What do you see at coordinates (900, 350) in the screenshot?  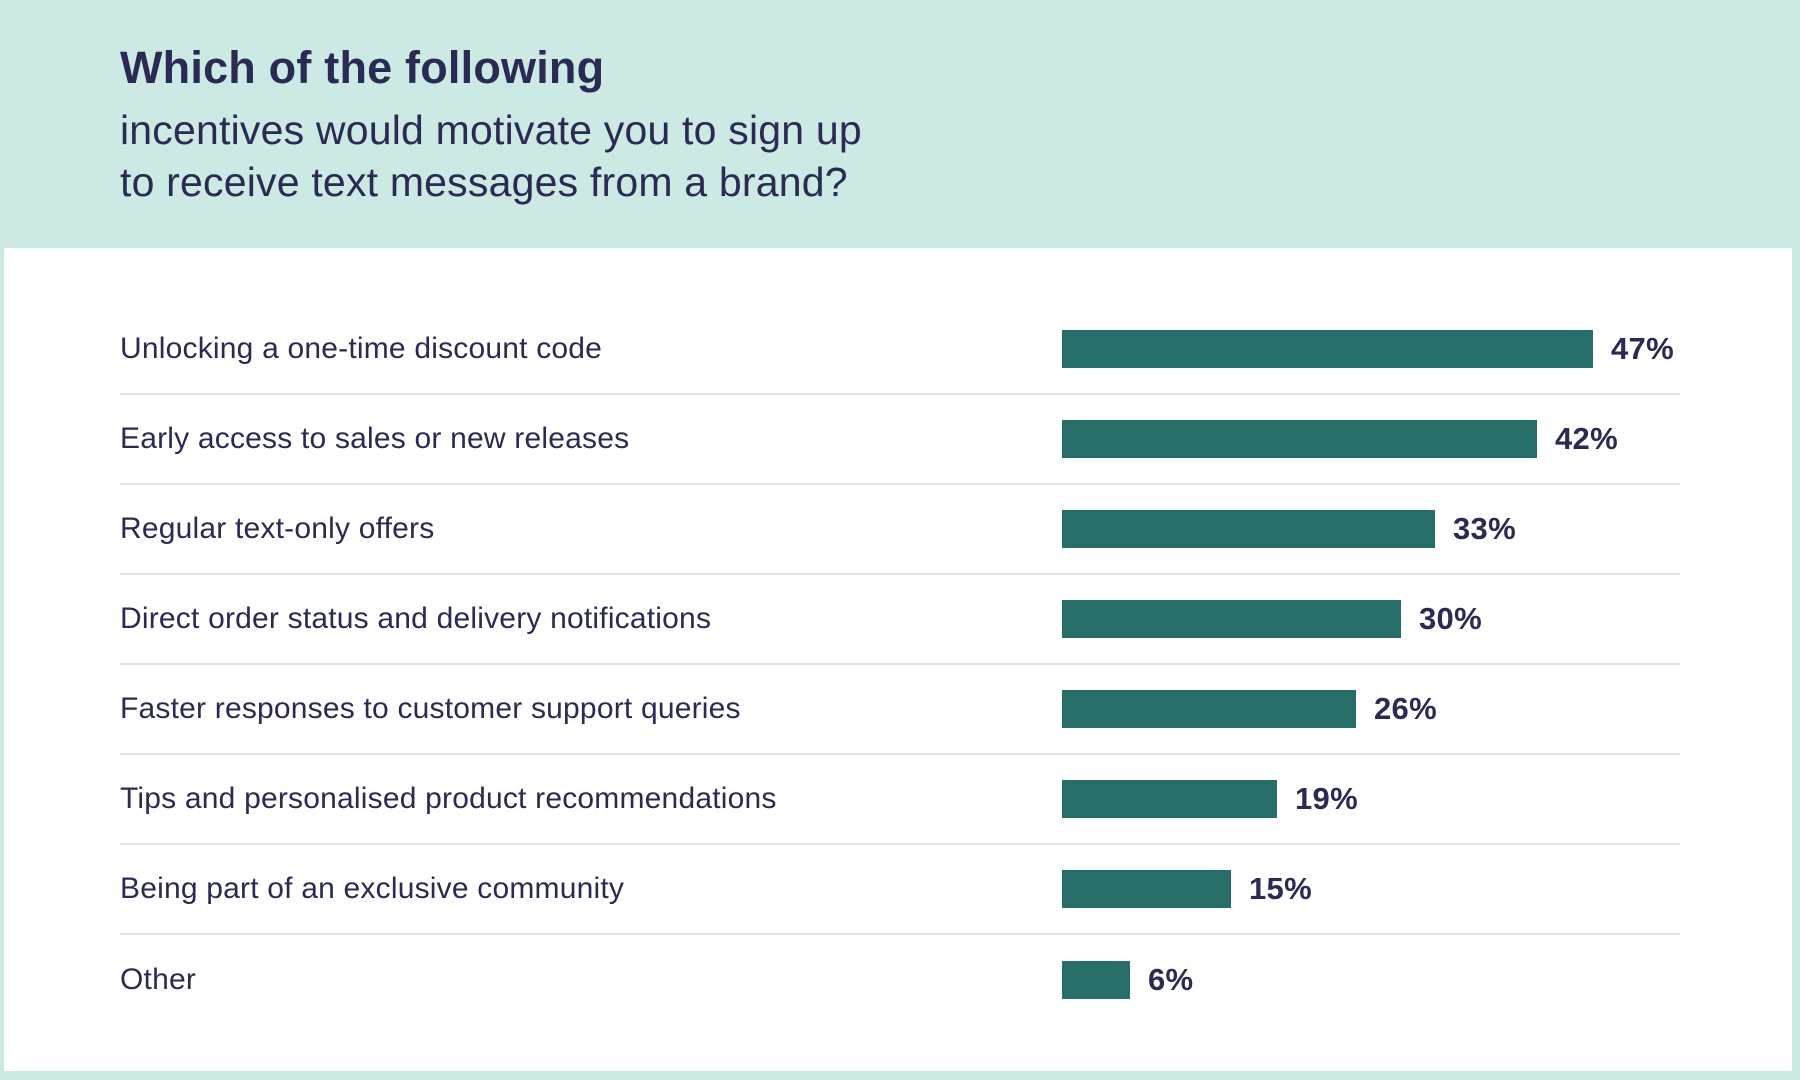 I see `chart-row: Unlocking a one-time discount code 47%` at bounding box center [900, 350].